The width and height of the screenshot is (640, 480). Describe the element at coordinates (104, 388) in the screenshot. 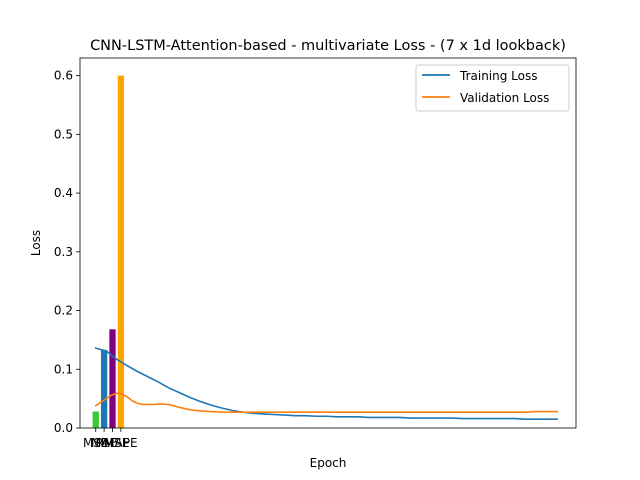

I see `bar-mae` at that location.